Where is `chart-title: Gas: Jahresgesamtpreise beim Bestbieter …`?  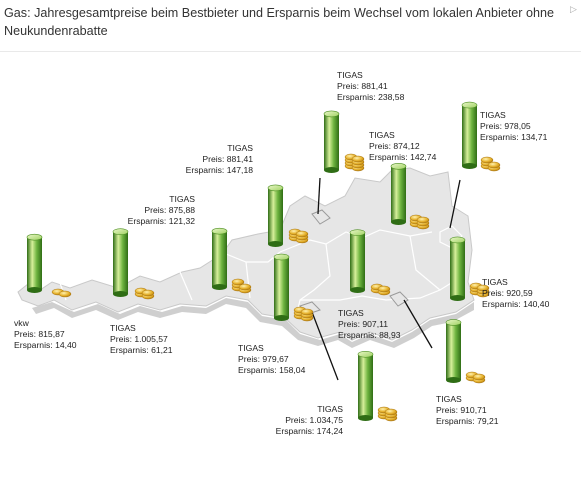
chart-title: Gas: Jahresgesamtpreise beim Bestbieter … is located at coordinates (284, 22).